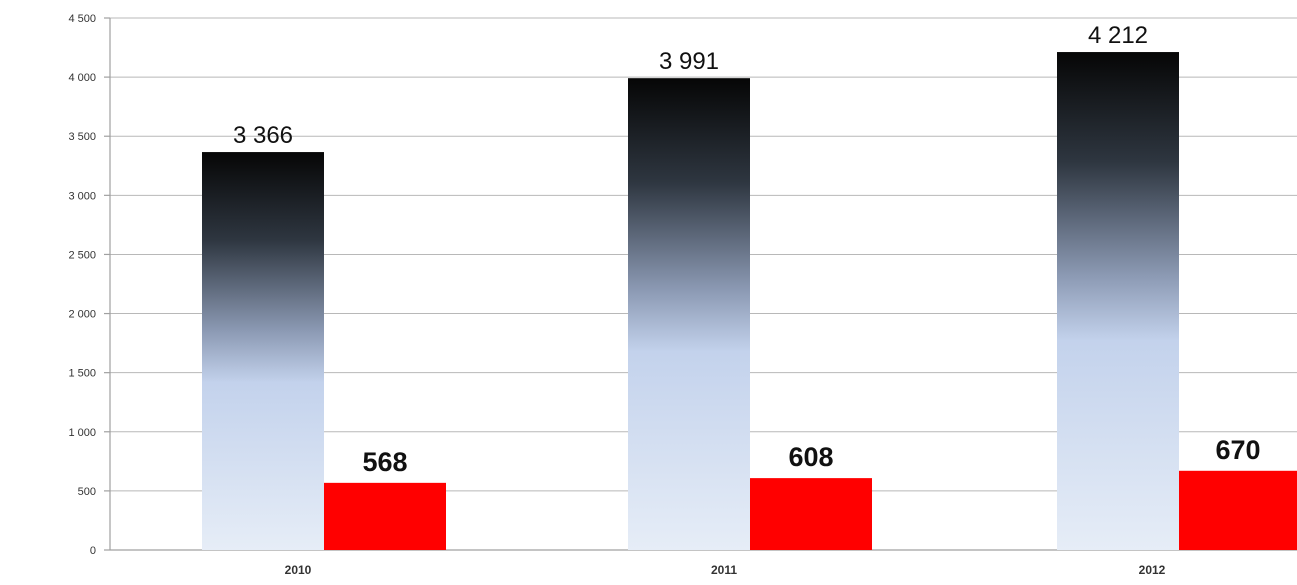 Image resolution: width=1297 pixels, height=585 pixels. What do you see at coordinates (1152, 570) in the screenshot?
I see `x-tick-label-2012: 2012` at bounding box center [1152, 570].